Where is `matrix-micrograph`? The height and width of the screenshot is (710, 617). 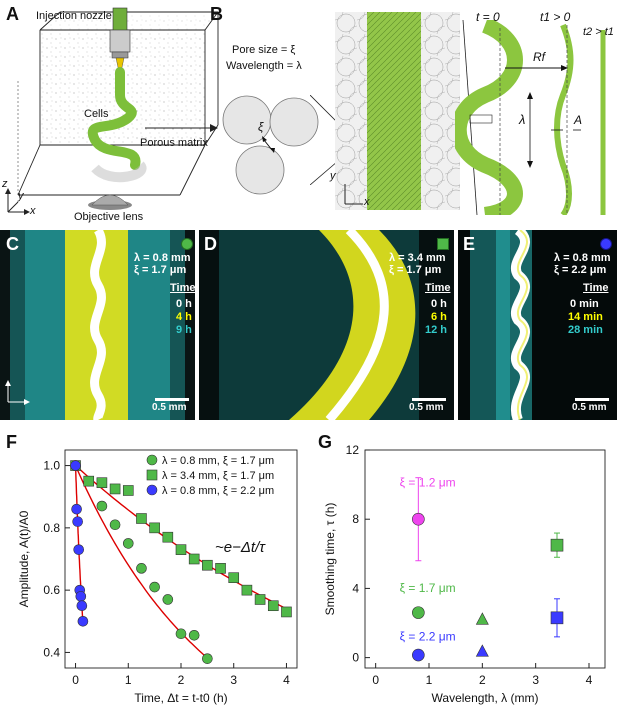 matrix-micrograph is located at coordinates (397, 111).